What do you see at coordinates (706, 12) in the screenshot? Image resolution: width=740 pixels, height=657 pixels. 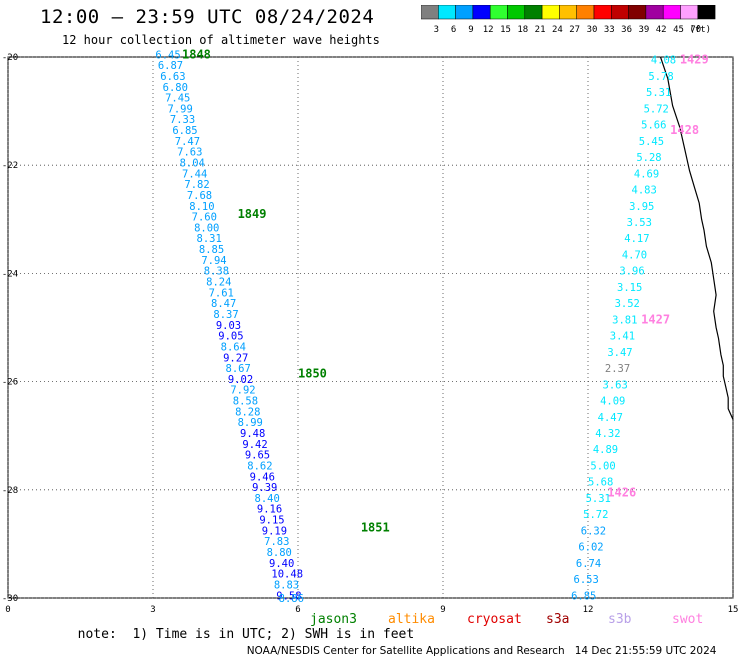 I see `colorbar-swatch` at bounding box center [706, 12].